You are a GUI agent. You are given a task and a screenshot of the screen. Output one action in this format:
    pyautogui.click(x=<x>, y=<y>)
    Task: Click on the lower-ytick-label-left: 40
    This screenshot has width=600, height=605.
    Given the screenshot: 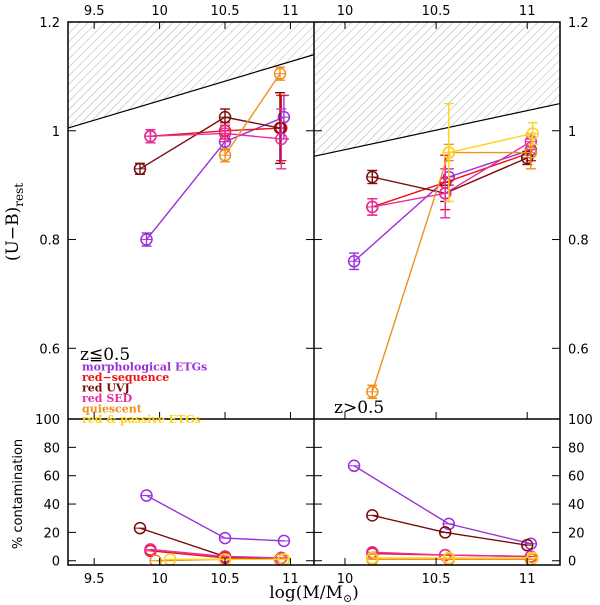 What is the action you would take?
    pyautogui.click(x=51, y=505)
    